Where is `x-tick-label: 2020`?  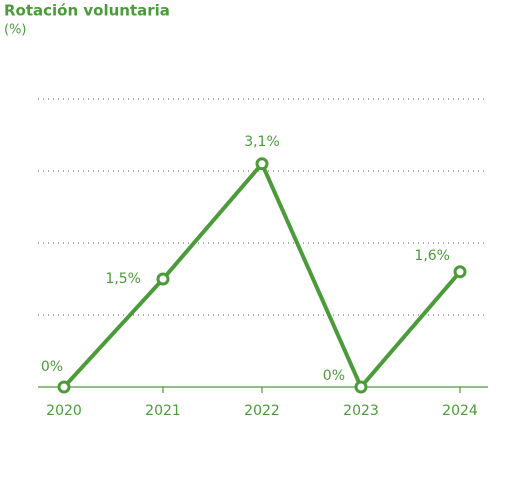
x-tick-label: 2020 is located at coordinates (64, 411).